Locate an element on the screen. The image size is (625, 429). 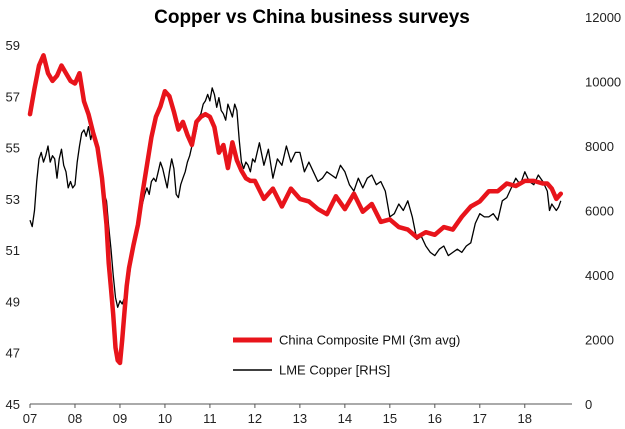
x-axis-tick-label: 07 is located at coordinates (30, 418).